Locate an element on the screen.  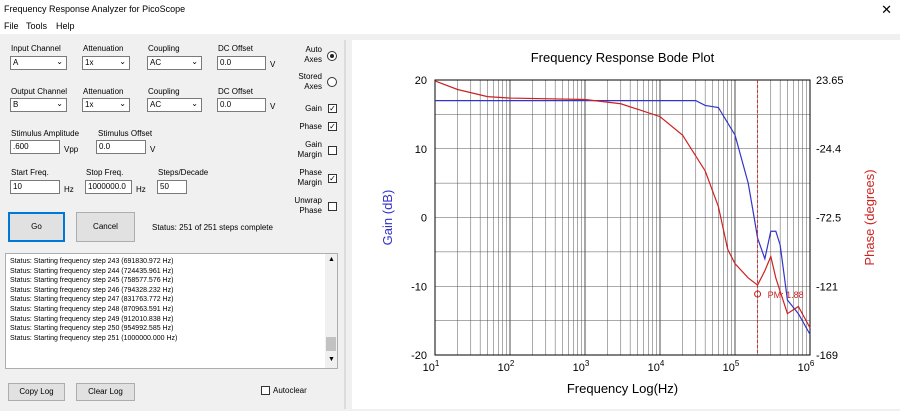
y2-tick-label: -24.4 is located at coordinates (828, 150).